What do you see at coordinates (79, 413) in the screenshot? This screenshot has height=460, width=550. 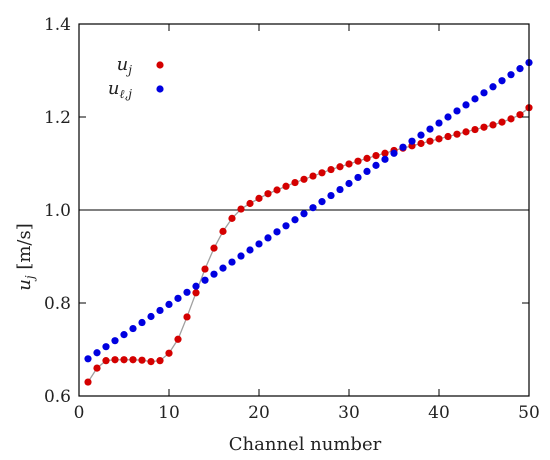 I see `x-tick-label-0: 0` at bounding box center [79, 413].